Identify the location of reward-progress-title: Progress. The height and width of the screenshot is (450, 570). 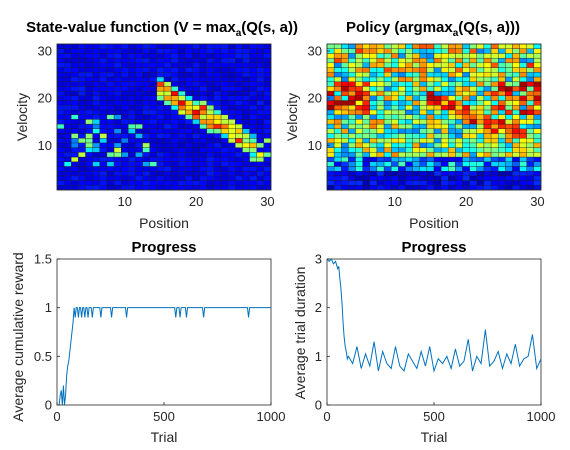
(163, 247).